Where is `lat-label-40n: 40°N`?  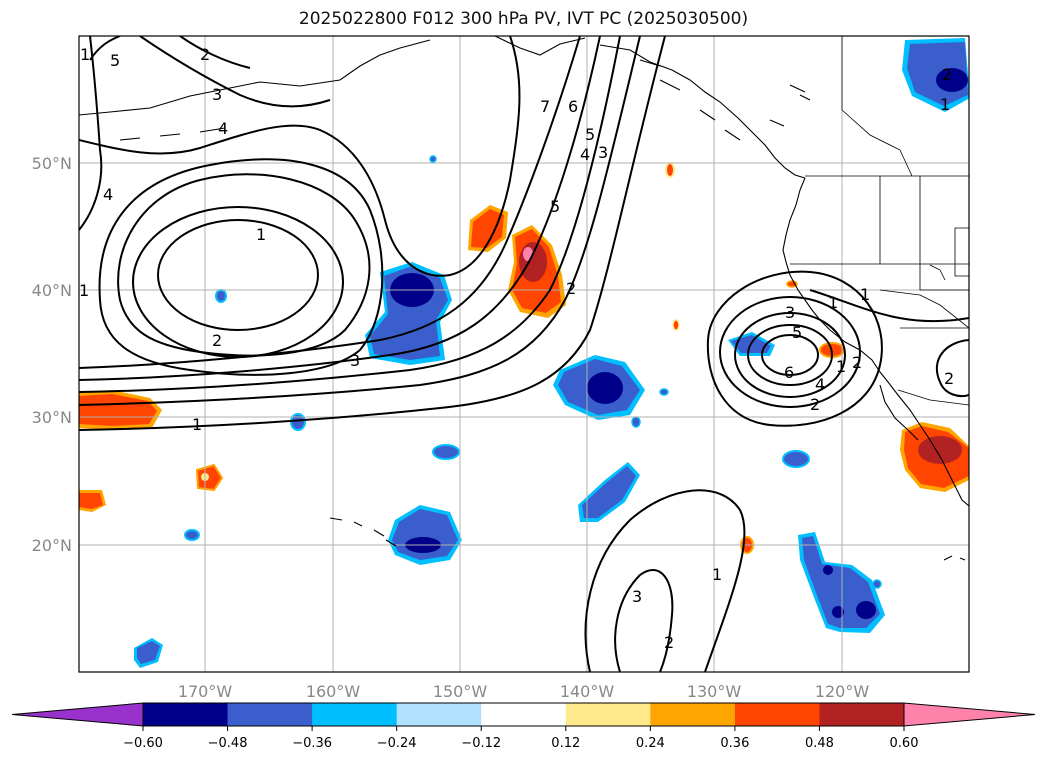 lat-label-40n: 40°N is located at coordinates (52, 290).